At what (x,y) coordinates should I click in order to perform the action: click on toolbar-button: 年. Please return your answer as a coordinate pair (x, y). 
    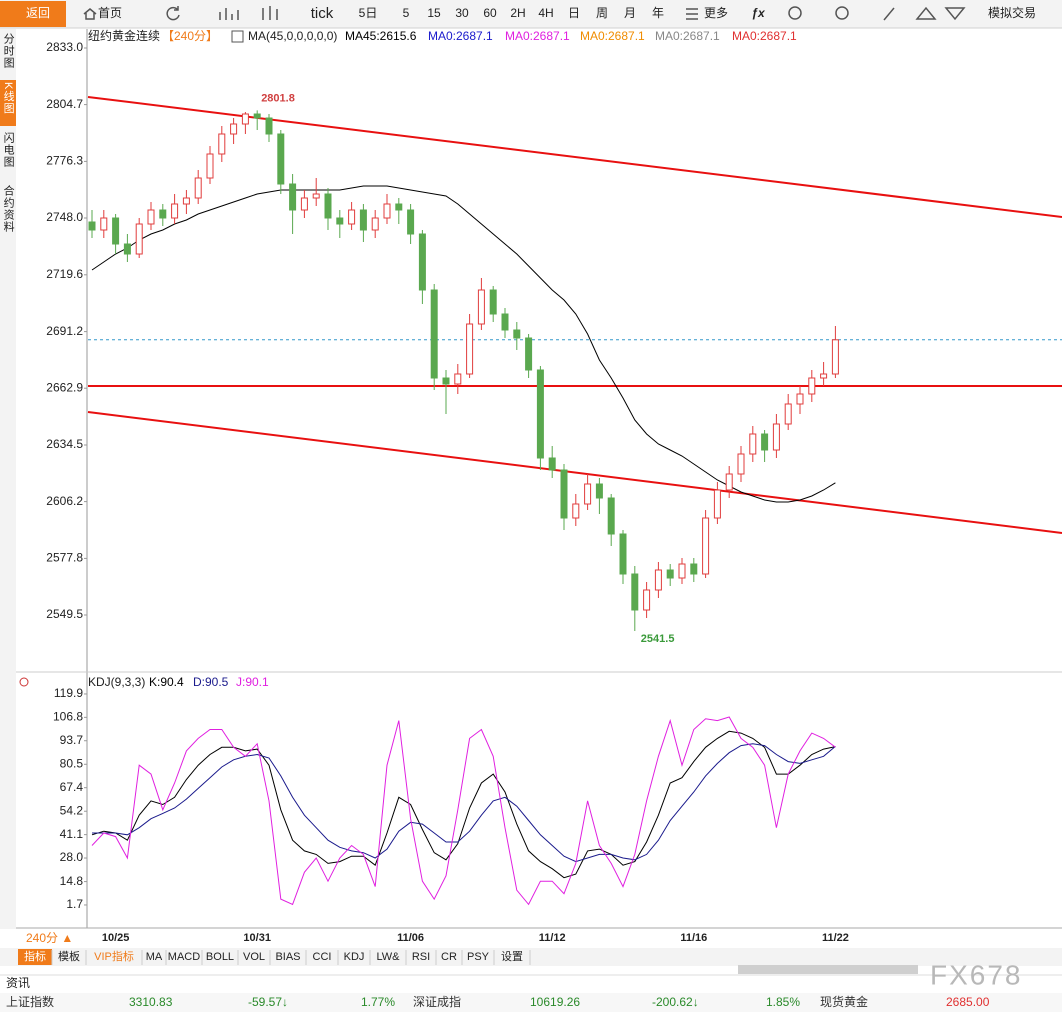
    Looking at the image, I should click on (658, 13).